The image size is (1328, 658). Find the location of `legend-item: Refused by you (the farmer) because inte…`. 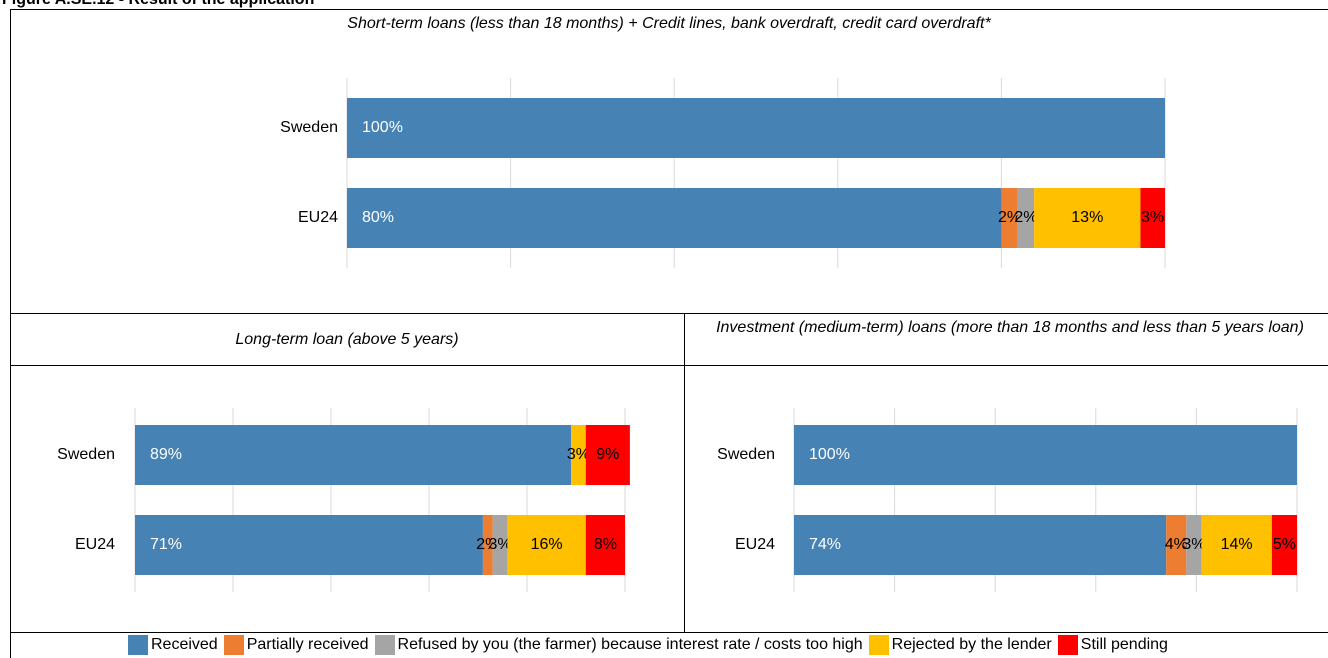

legend-item: Refused by you (the farmer) because inte… is located at coordinates (618, 645).